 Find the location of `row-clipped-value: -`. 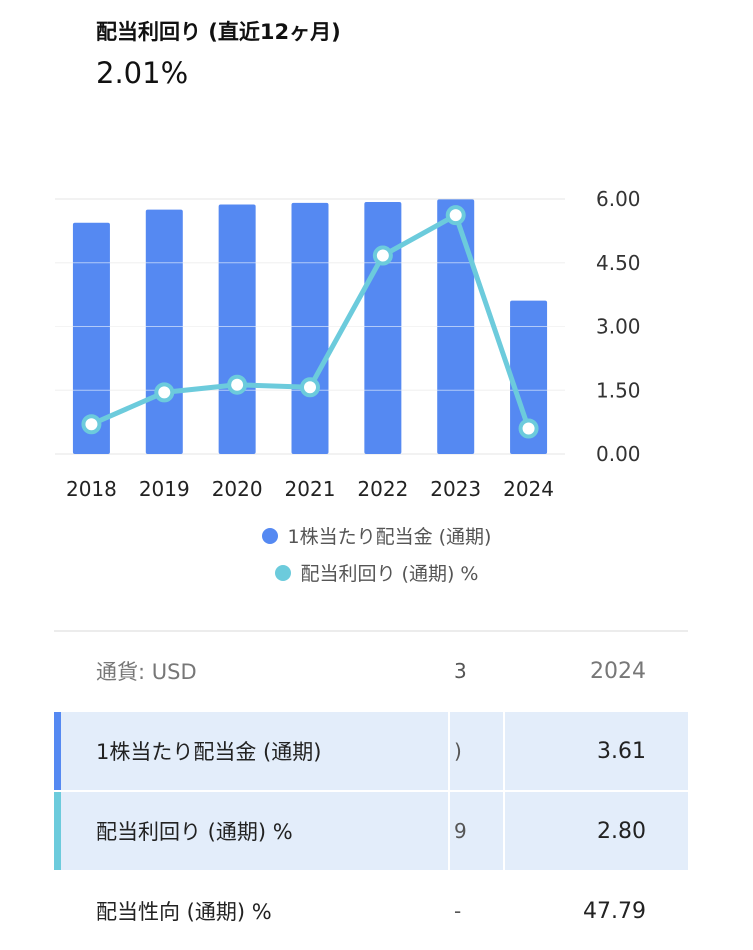

row-clipped-value: - is located at coordinates (458, 911).